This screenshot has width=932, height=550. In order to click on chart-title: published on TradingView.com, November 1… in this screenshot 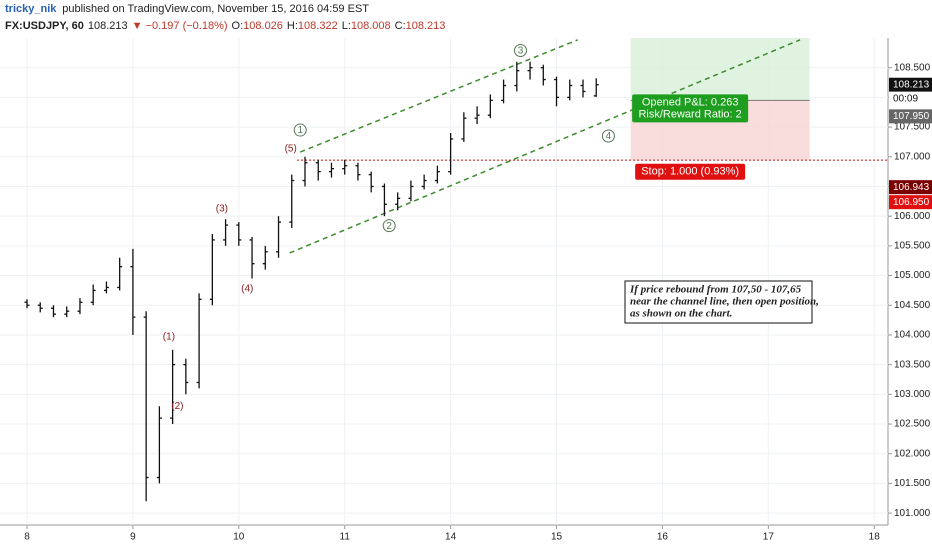, I will do `click(215, 9)`.